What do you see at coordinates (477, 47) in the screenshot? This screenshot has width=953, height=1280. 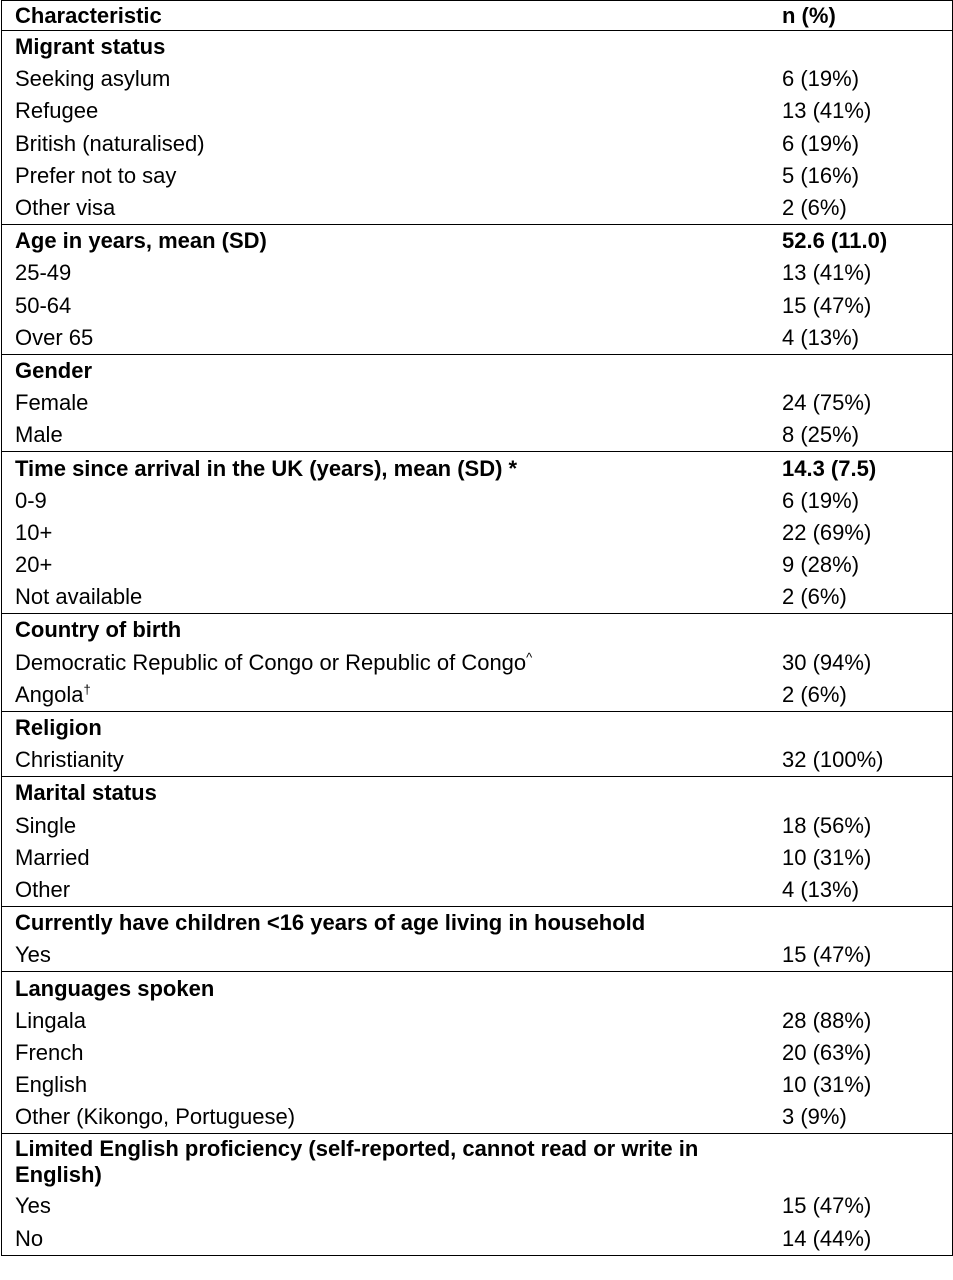 I see `section-header-row: Migrant status` at bounding box center [477, 47].